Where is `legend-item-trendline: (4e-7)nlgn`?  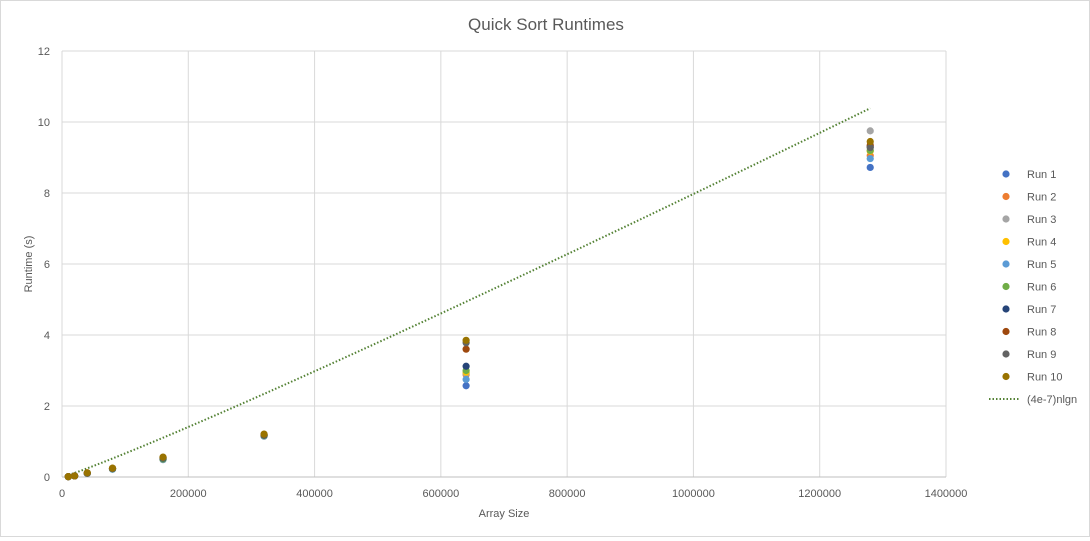 legend-item-trendline: (4e-7)nlgn is located at coordinates (1033, 400).